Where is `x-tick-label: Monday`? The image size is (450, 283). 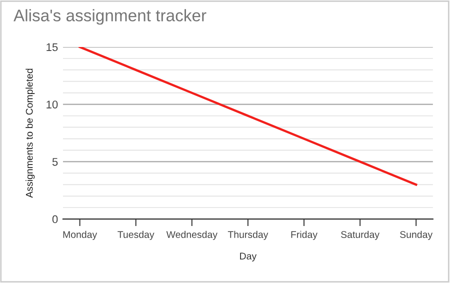 x-tick-label: Monday is located at coordinates (80, 235).